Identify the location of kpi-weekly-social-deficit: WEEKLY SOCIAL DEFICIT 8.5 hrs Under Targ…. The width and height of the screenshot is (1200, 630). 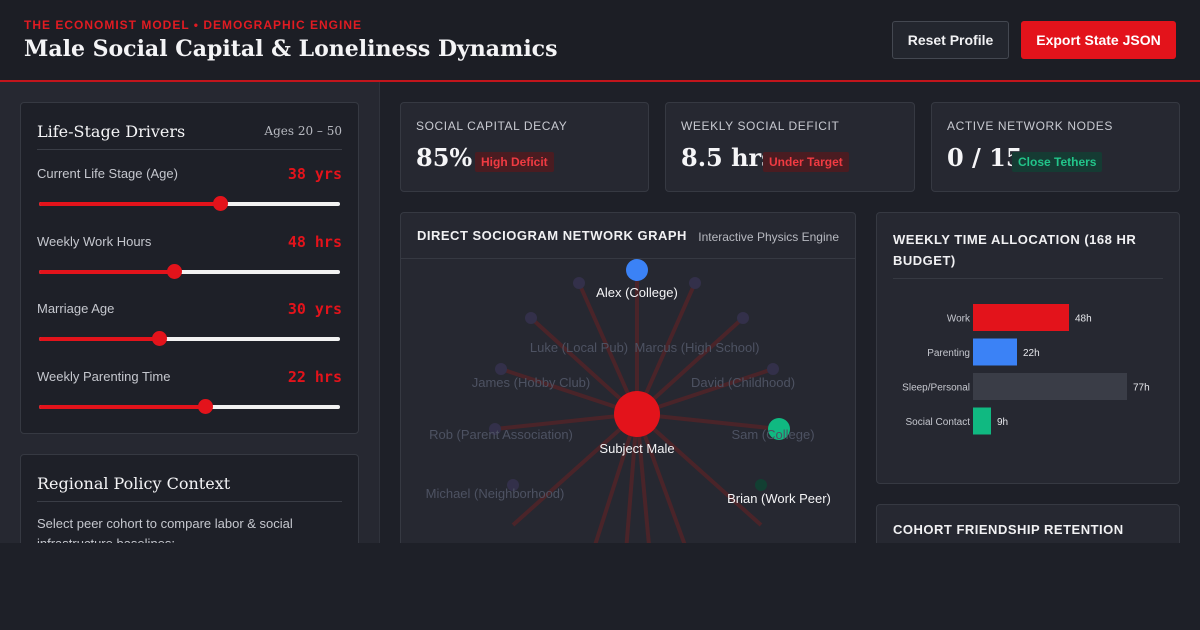
(790, 147).